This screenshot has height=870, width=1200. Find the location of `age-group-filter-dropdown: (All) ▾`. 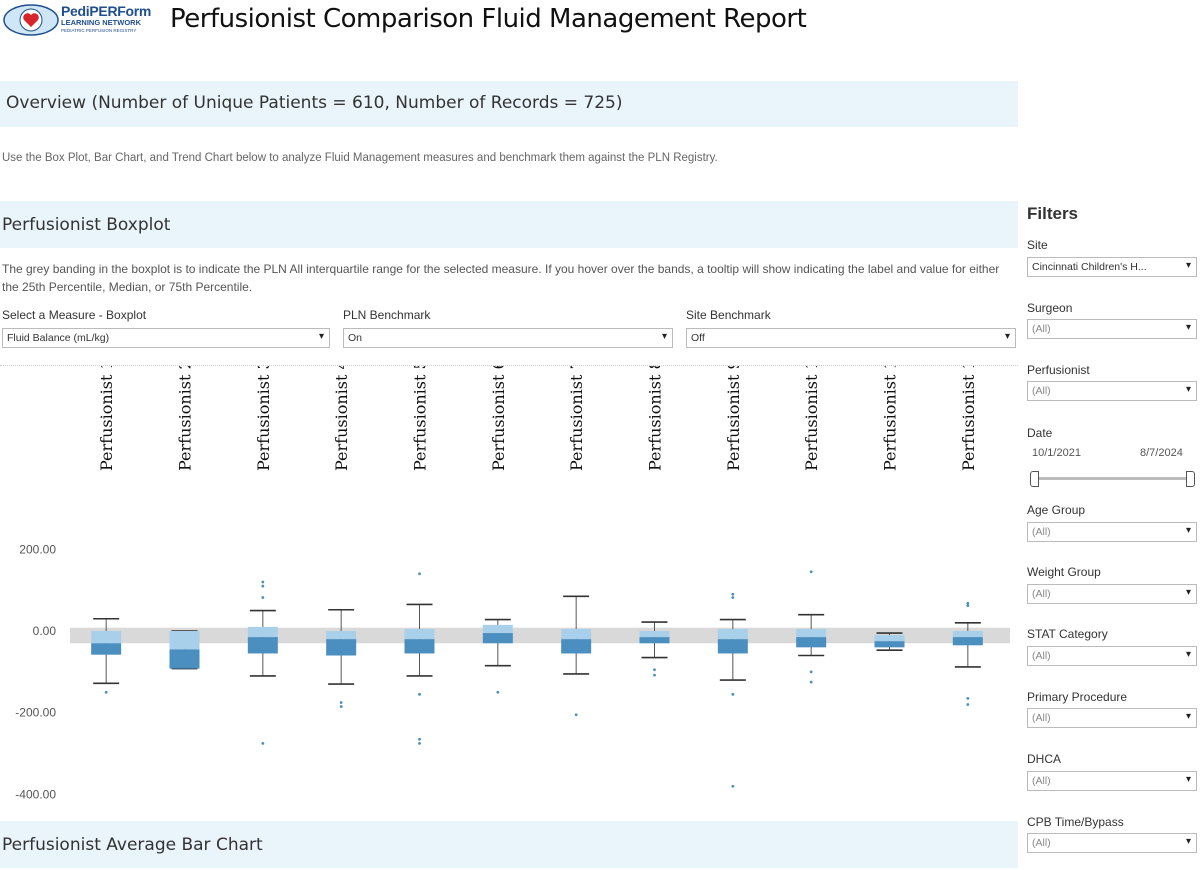

age-group-filter-dropdown: (All) ▾ is located at coordinates (1112, 532).